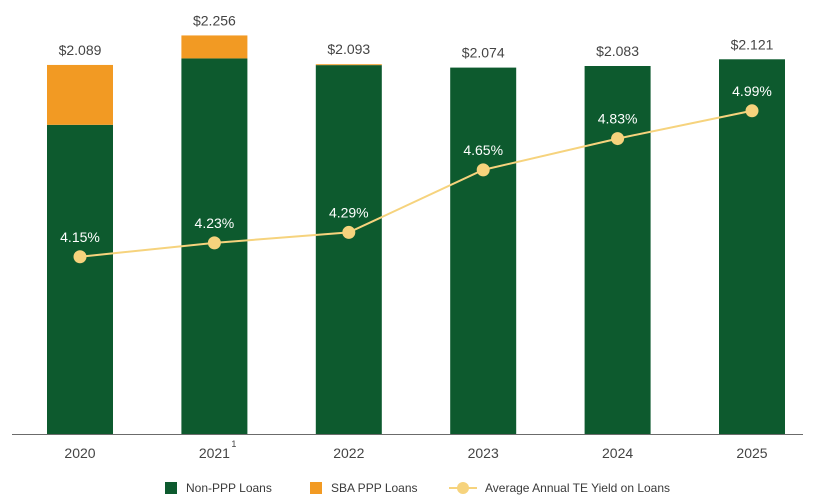 Image resolution: width=815 pixels, height=502 pixels. Describe the element at coordinates (483, 53) in the screenshot. I see `total-label-2023: $2.074` at that location.